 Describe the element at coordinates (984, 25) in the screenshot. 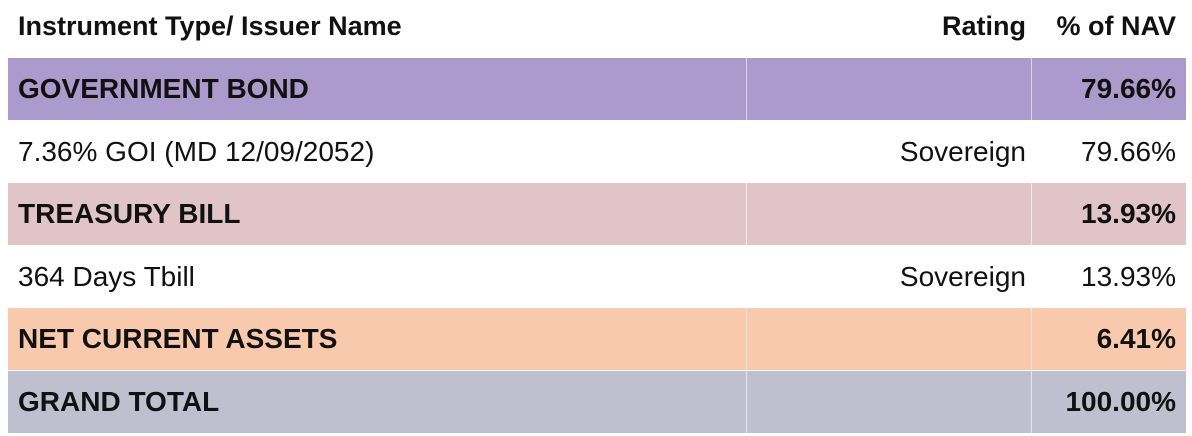

I see `column-header-rating: Rating` at that location.